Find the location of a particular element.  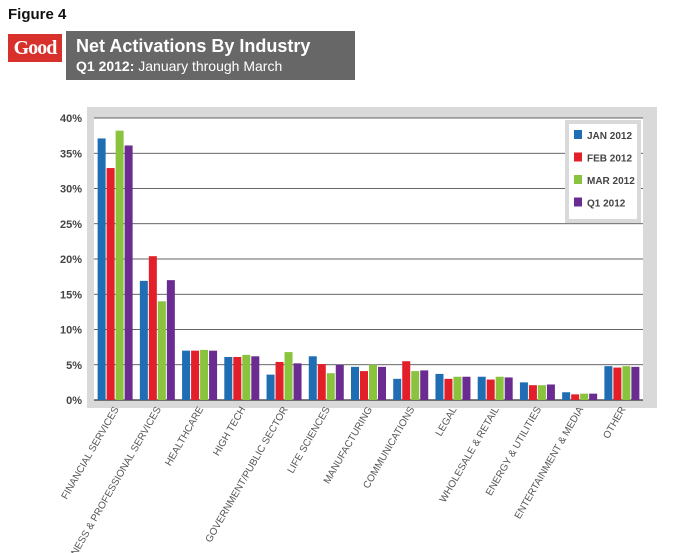

chart-subtitle: Q1 2012: January through March is located at coordinates (179, 66).